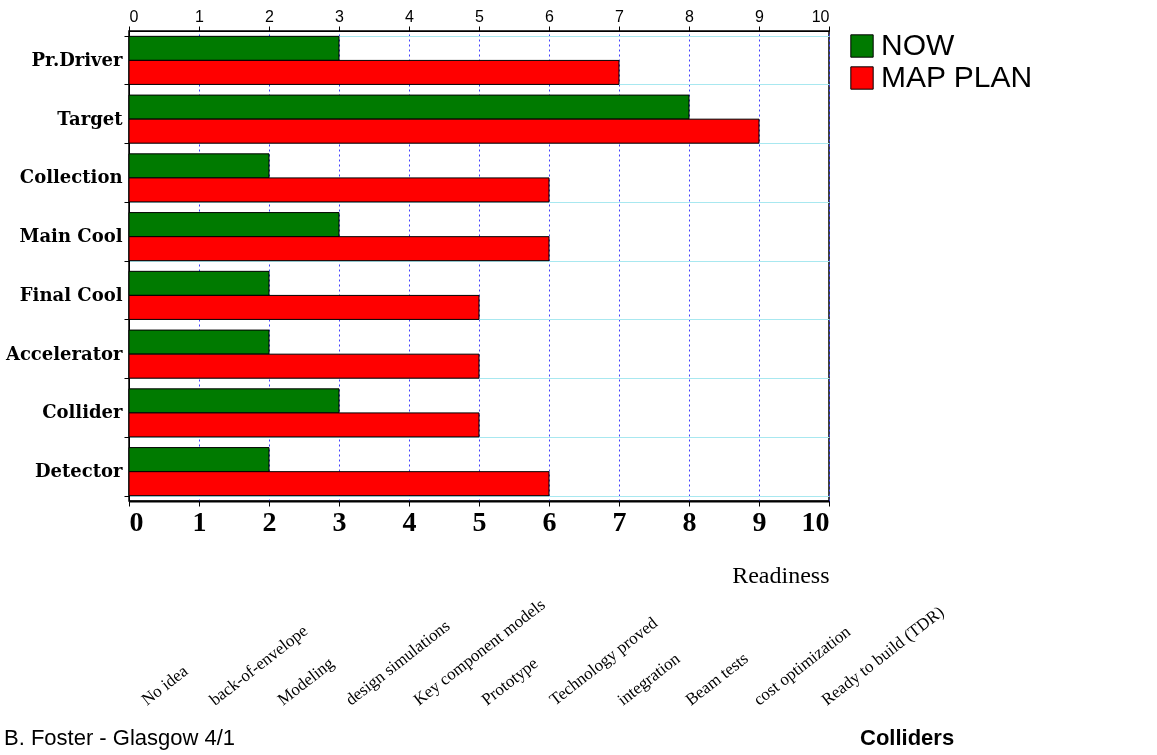 This screenshot has height=755, width=1157. What do you see at coordinates (340, 16) in the screenshot?
I see `x2-tick-label: 3` at bounding box center [340, 16].